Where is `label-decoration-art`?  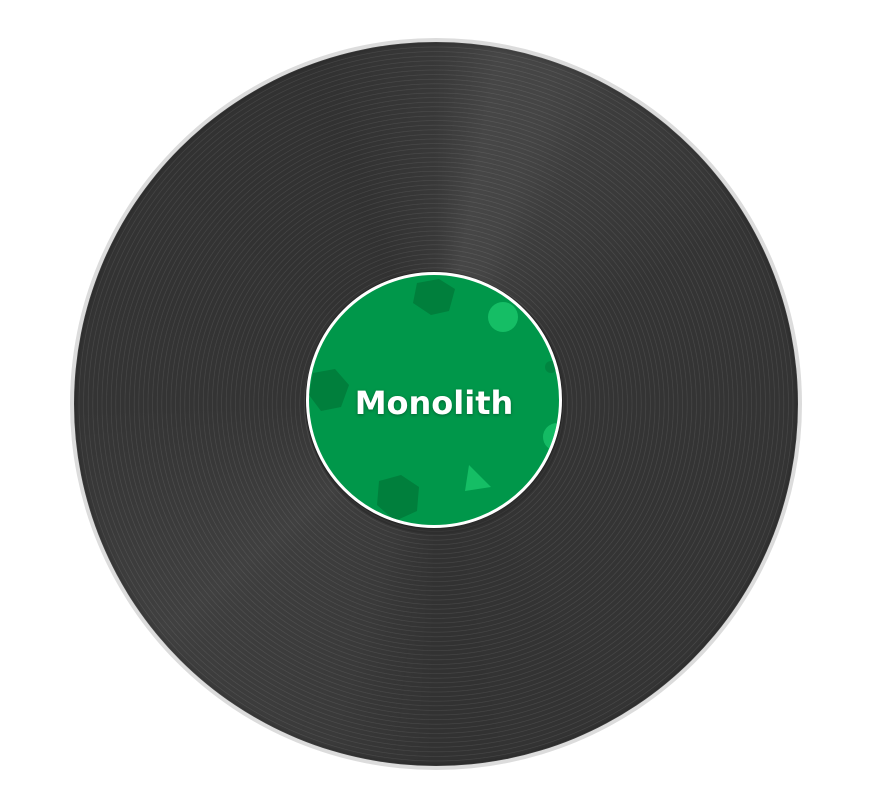 label-decoration-art is located at coordinates (434, 400).